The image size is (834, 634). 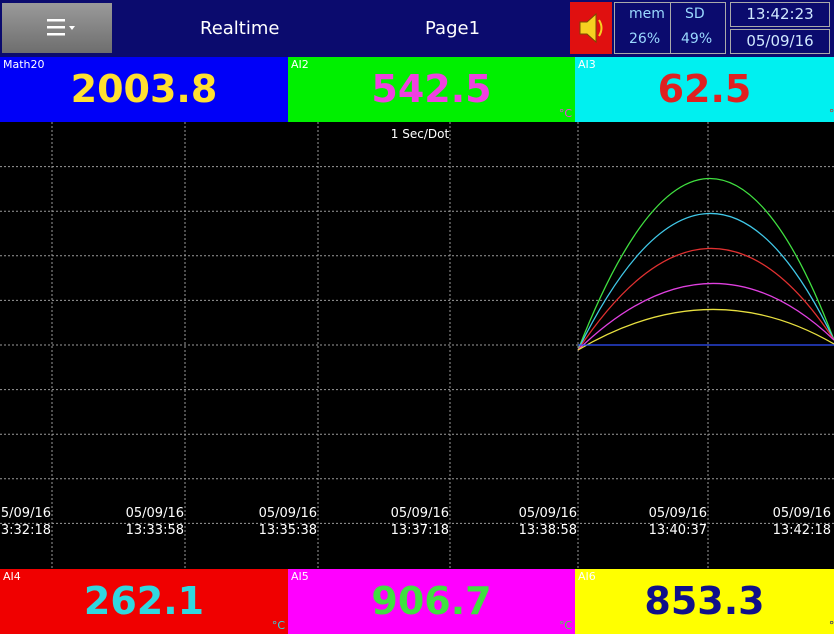 What do you see at coordinates (678, 522) in the screenshot?
I see `time-label: 05/09/16 13:40:37` at bounding box center [678, 522].